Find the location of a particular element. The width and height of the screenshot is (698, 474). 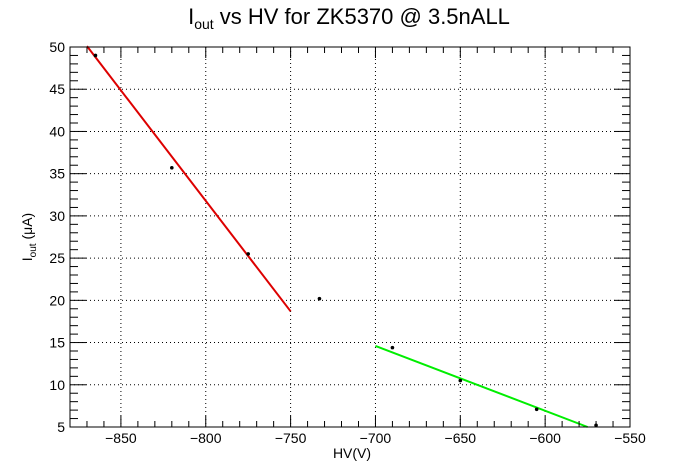

chart-title: Iout vs HV for ZK5370 @ 3.5nALL is located at coordinates (349, 18).